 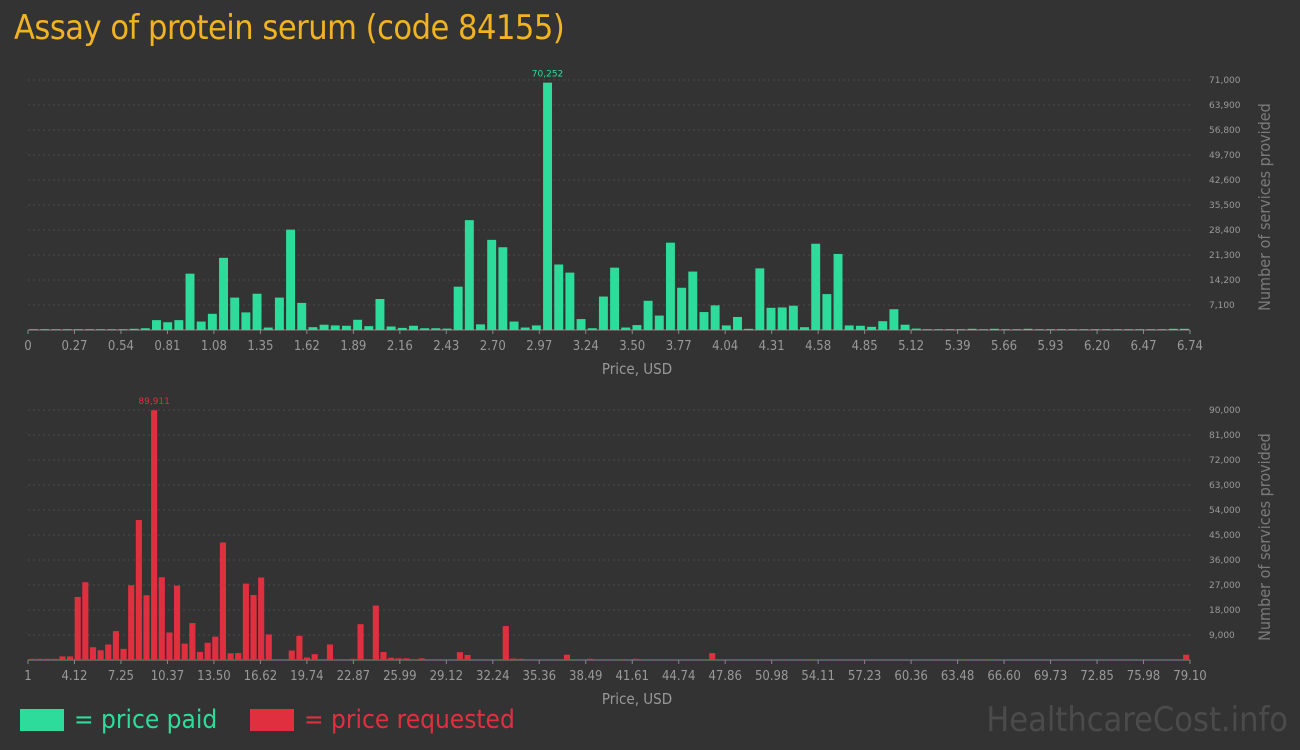 I want to click on x-tick-label: 54.11, so click(x=817, y=676).